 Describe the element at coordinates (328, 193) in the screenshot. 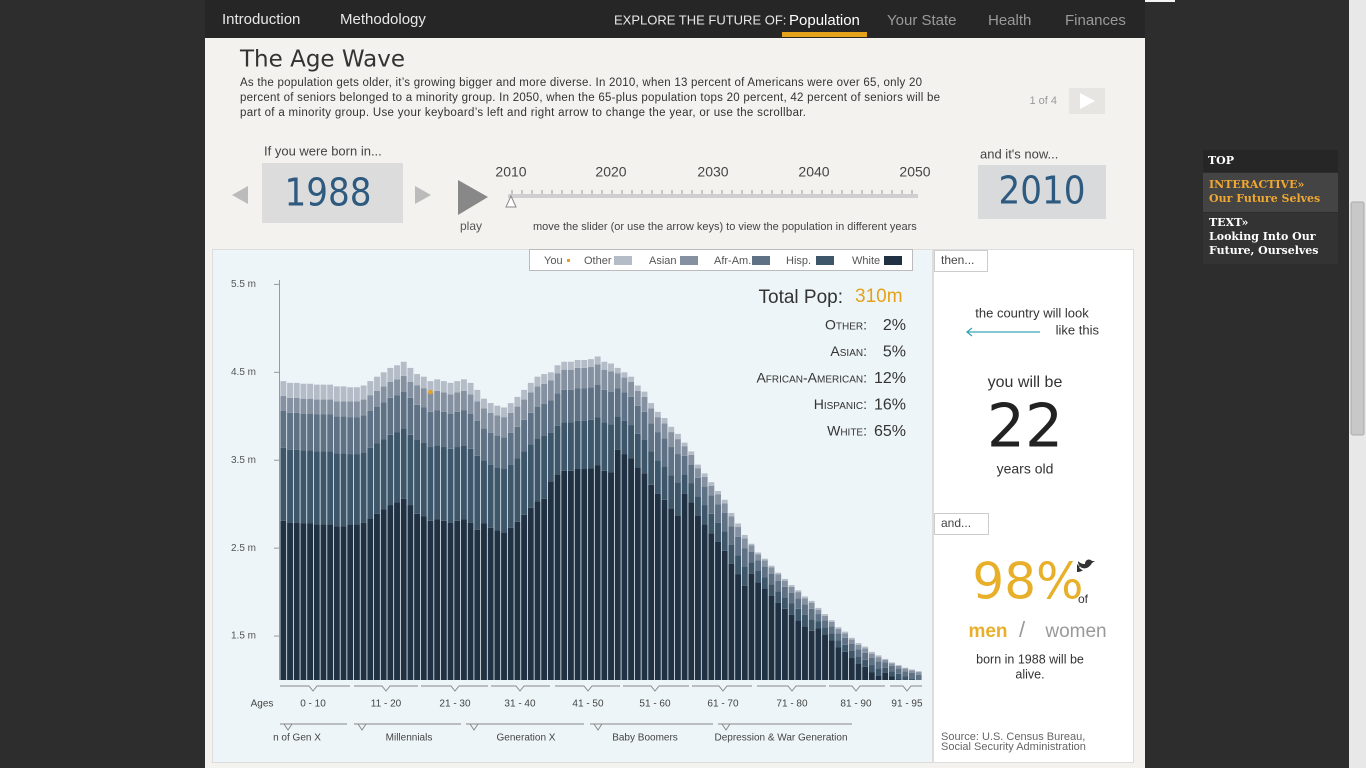

I see `born-year: 1988` at that location.